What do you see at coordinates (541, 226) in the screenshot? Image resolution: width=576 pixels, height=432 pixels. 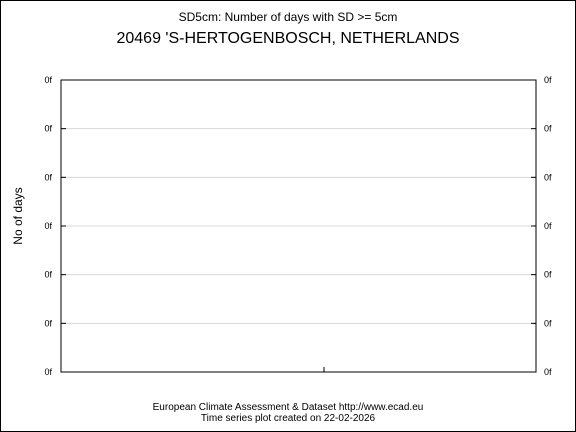 I see `y-axis-right: 0f 0f 0f 0f 0f 0f 0f` at bounding box center [541, 226].